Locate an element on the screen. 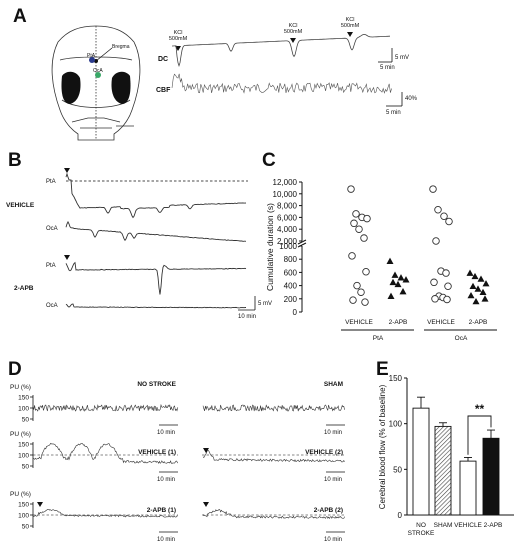 The width and height of the screenshot is (524, 550). oca-site is located at coordinates (98, 75).